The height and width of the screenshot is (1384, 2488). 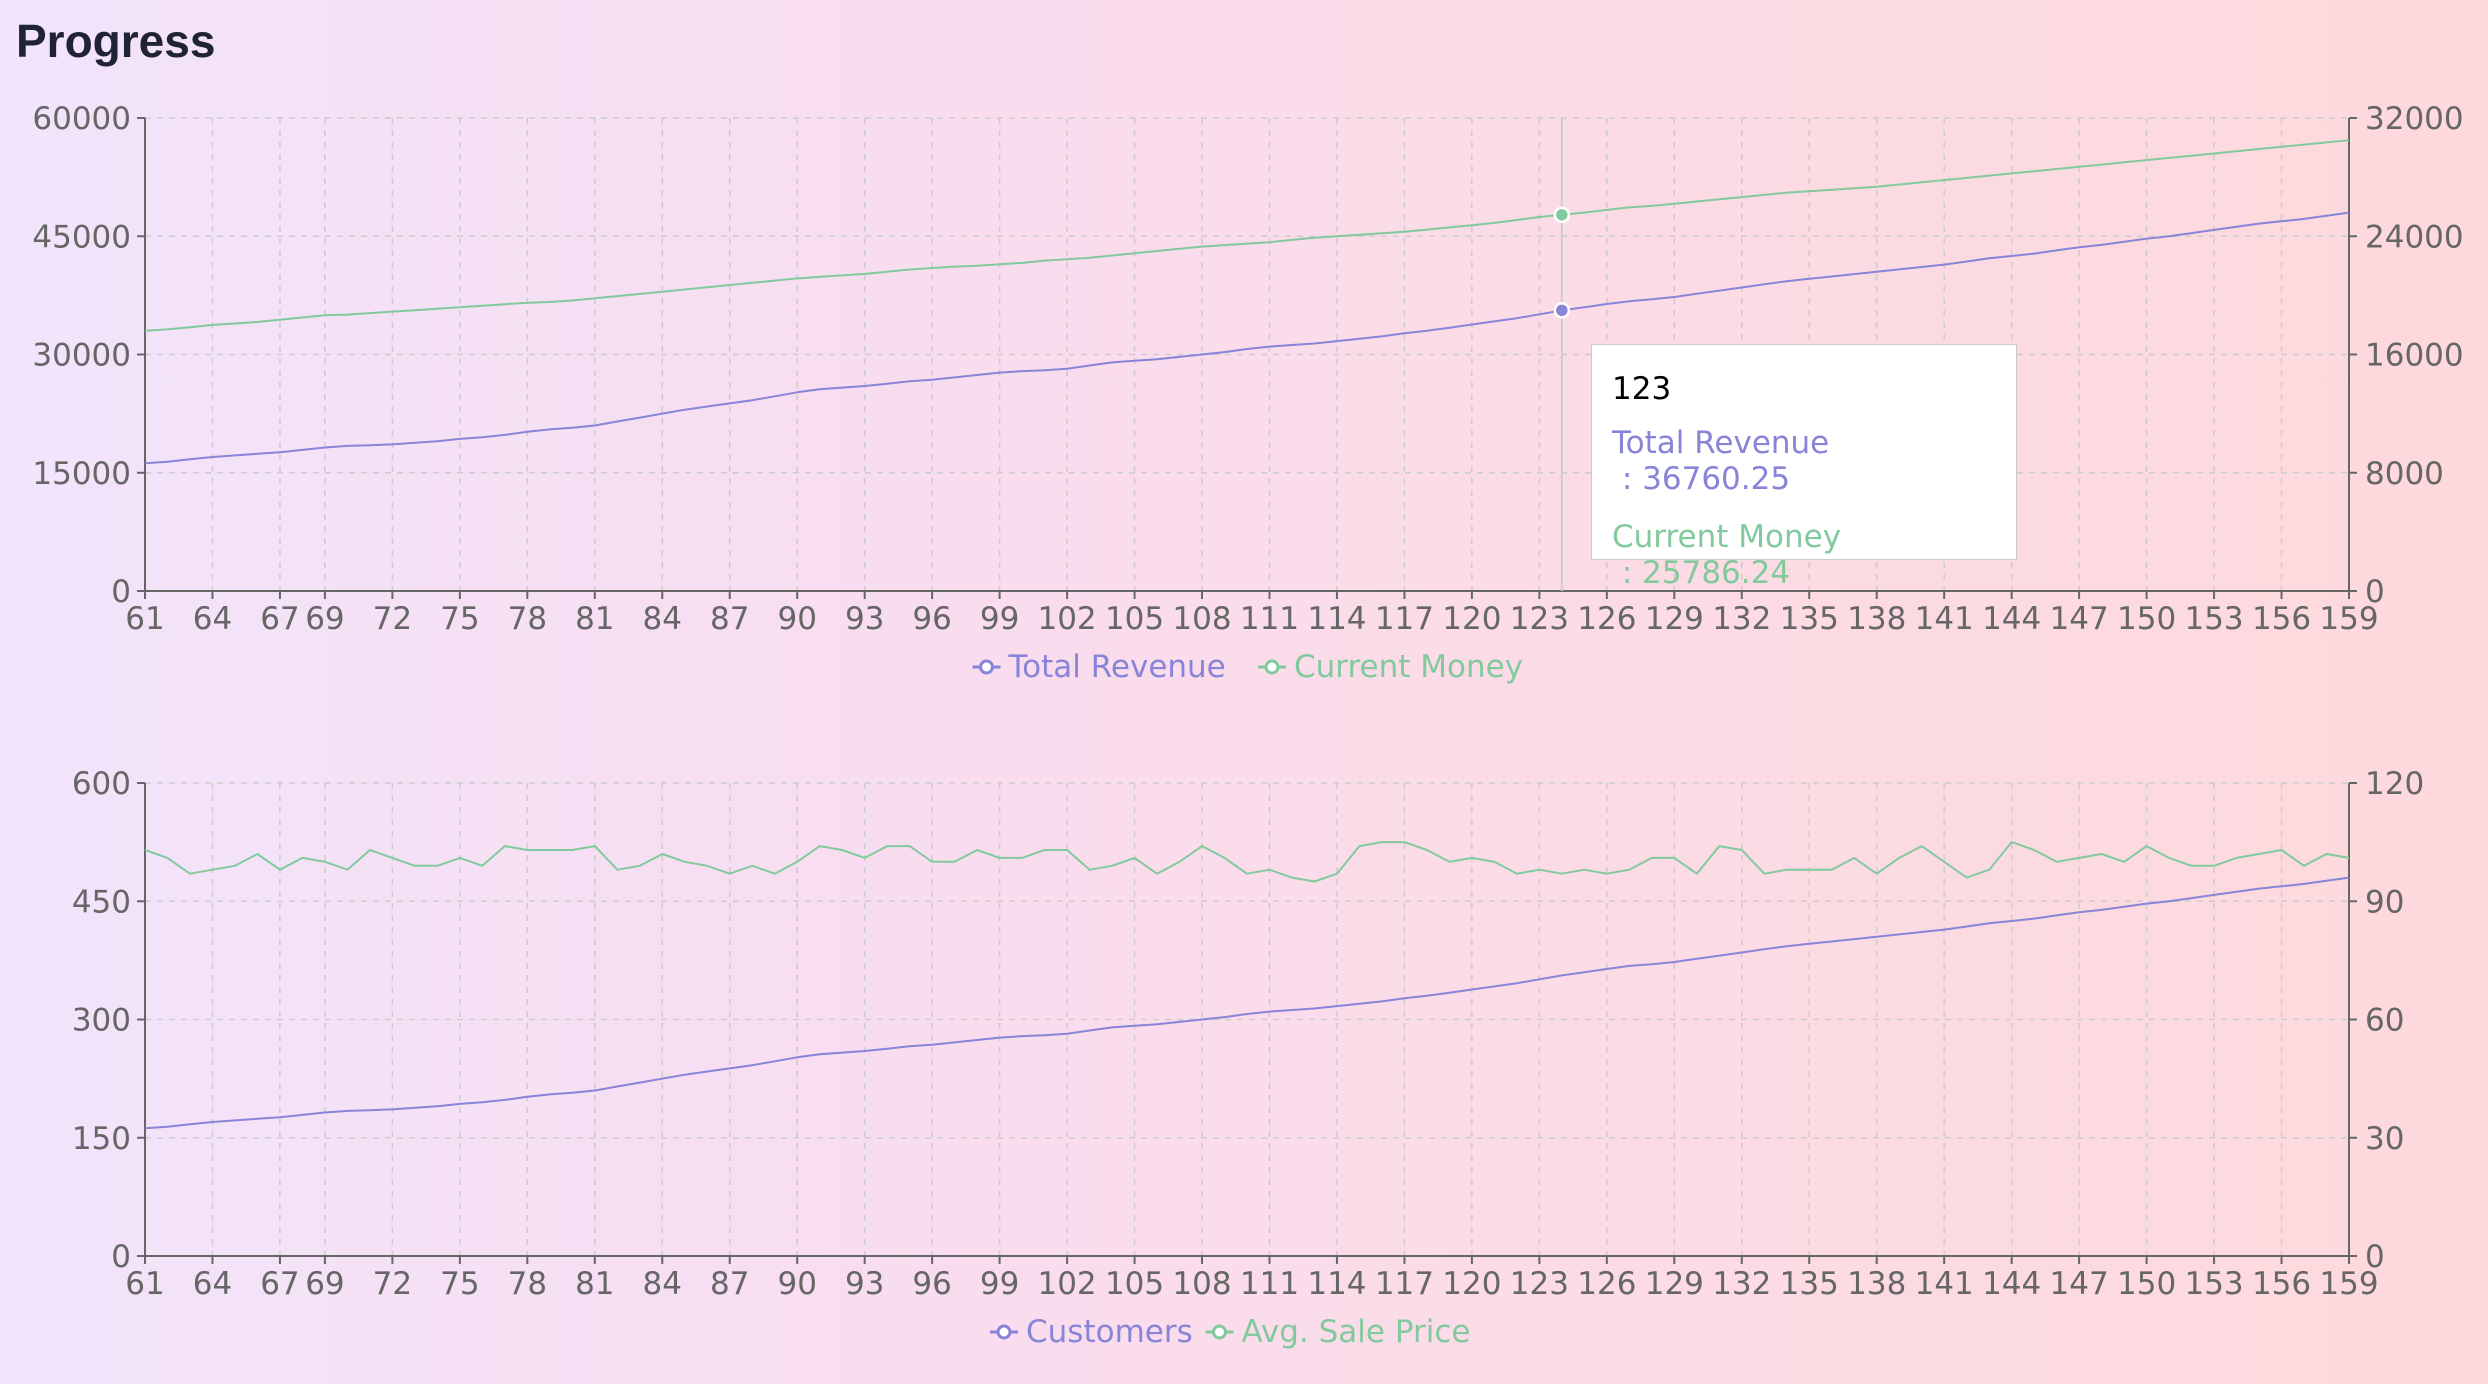 I want to click on y-left-tick-label: 60000, so click(x=81, y=119).